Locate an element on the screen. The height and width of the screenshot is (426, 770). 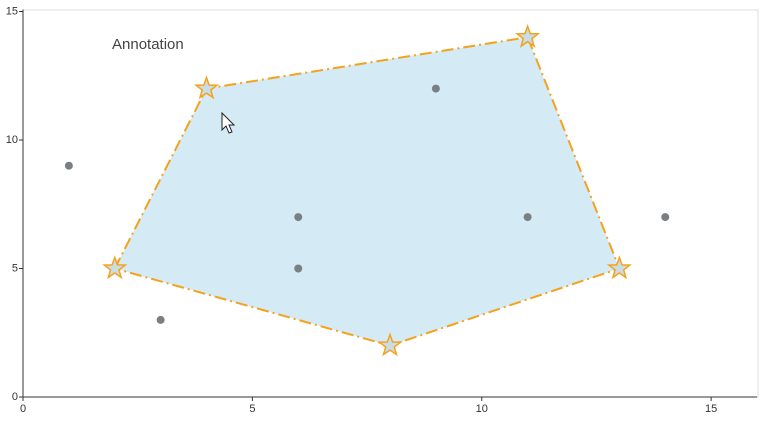
annotation: Annotation is located at coordinates (148, 44).